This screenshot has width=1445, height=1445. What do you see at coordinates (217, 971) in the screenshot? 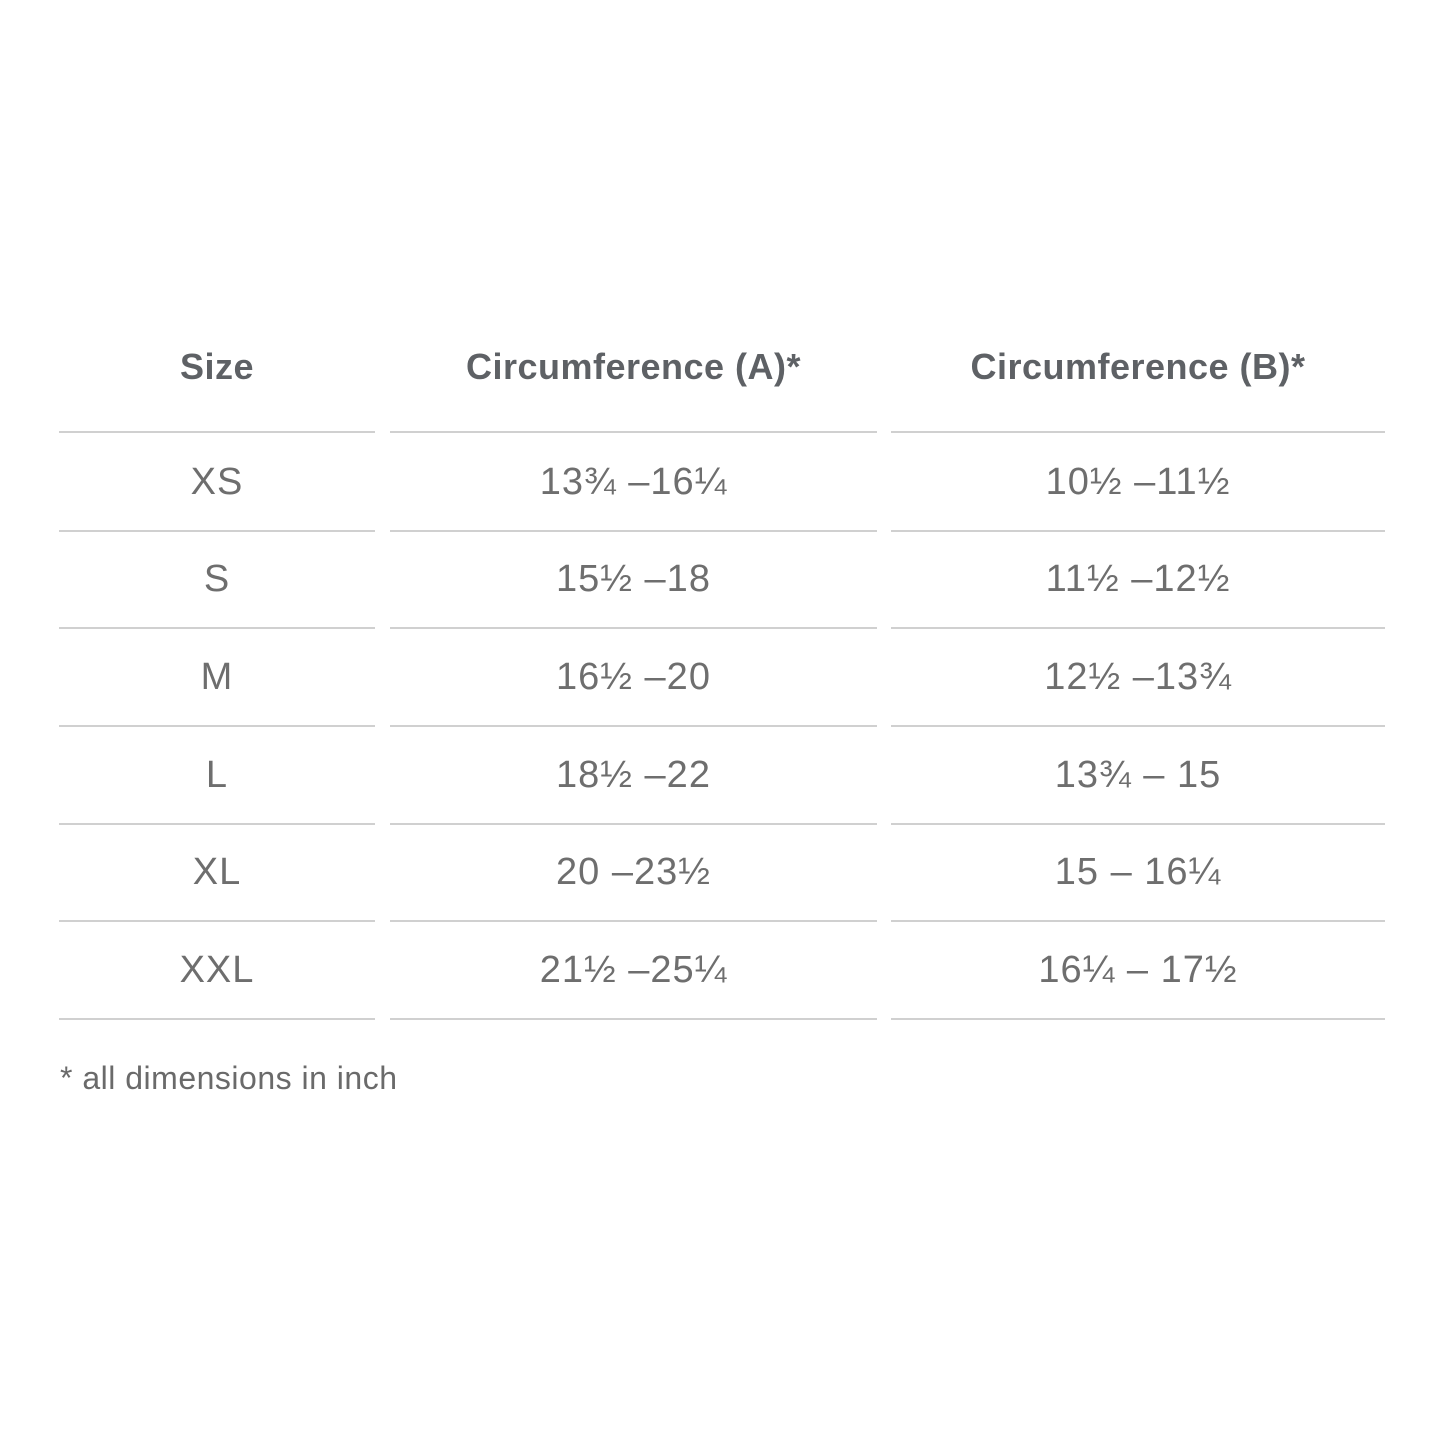
I see `size-cell: XXL` at bounding box center [217, 971].